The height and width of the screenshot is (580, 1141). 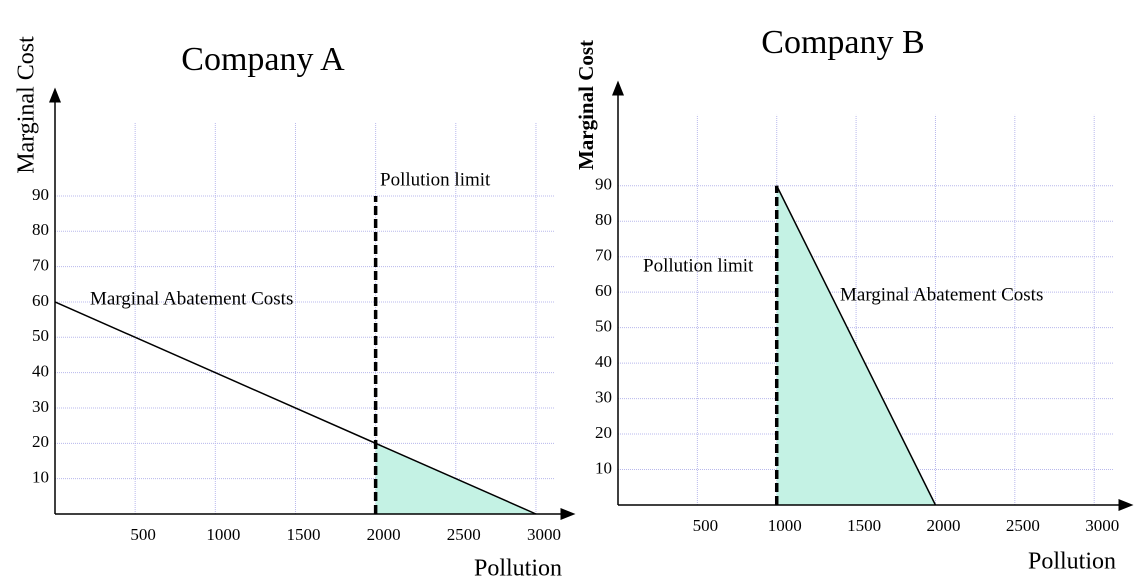 What do you see at coordinates (856, 345) in the screenshot?
I see `mac-line` at bounding box center [856, 345].